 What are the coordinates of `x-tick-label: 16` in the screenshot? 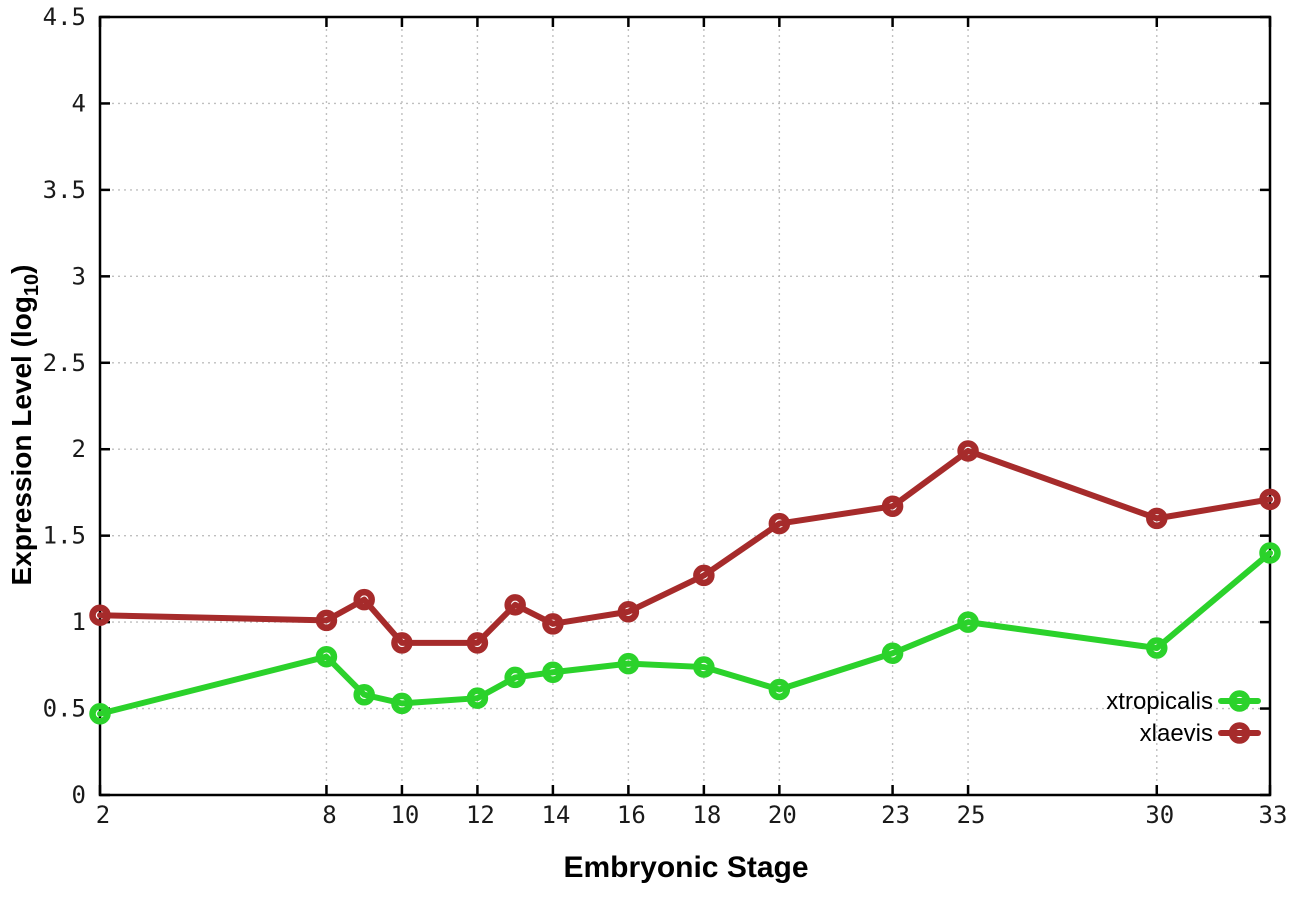 It's located at (631, 815).